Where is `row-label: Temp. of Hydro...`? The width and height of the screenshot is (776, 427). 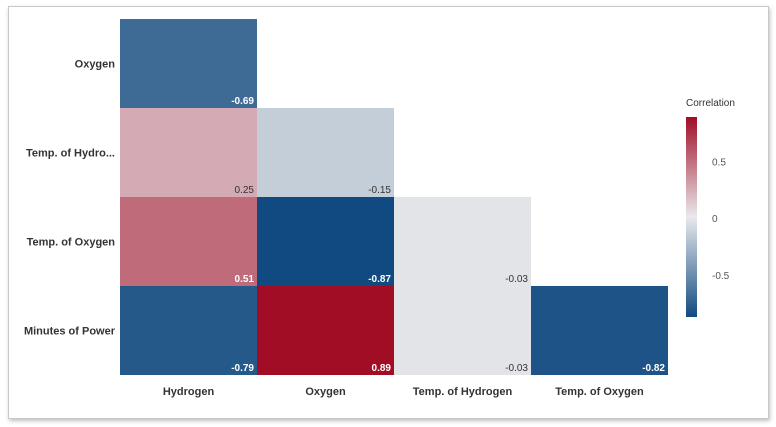
row-label: Temp. of Hydro... is located at coordinates (70, 154).